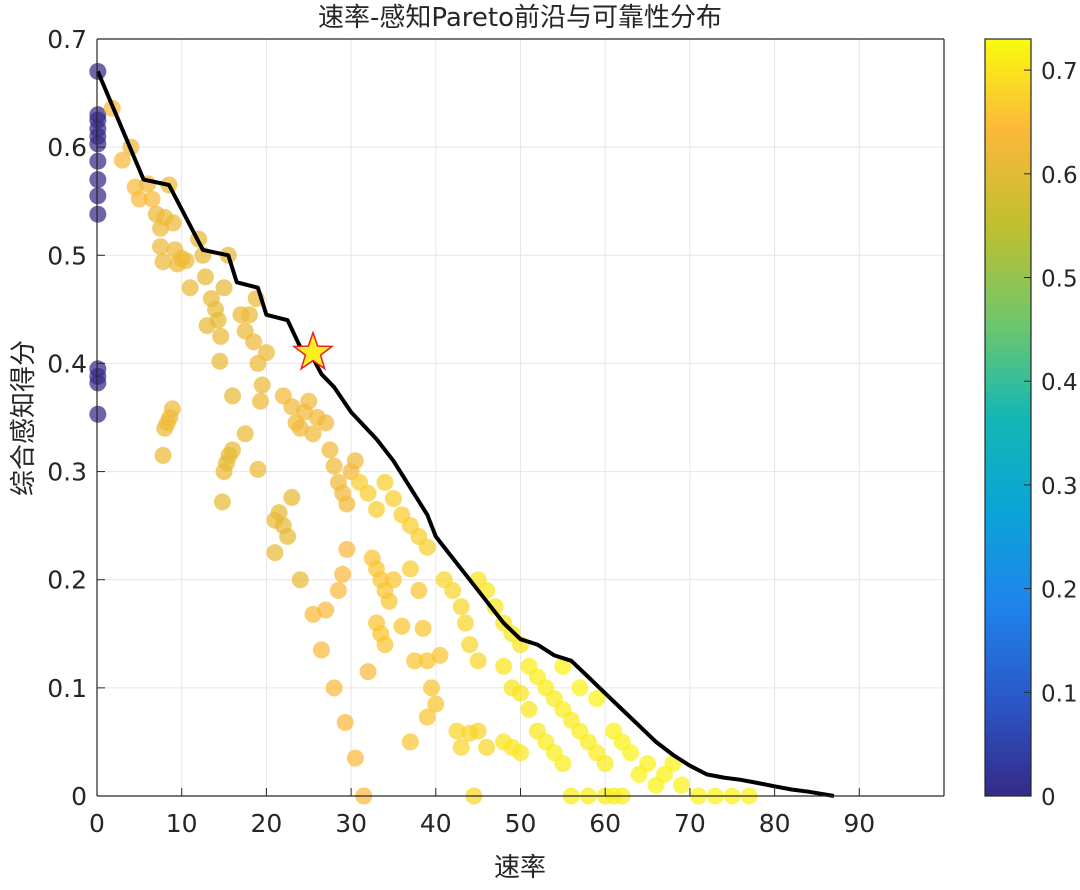  I want to click on x-tick-label: 0, so click(97, 823).